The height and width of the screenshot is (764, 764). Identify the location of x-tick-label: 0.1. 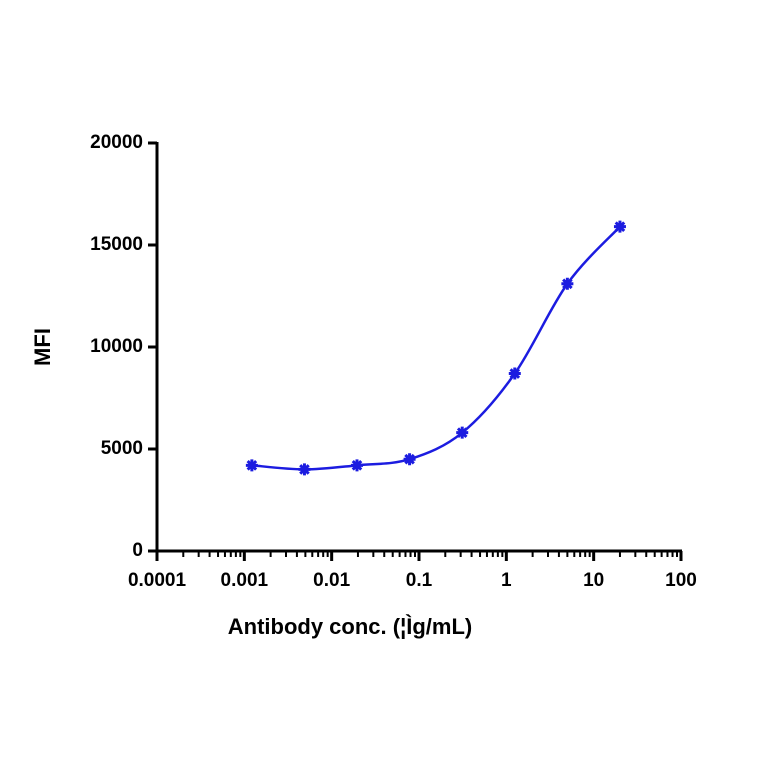
(419, 580).